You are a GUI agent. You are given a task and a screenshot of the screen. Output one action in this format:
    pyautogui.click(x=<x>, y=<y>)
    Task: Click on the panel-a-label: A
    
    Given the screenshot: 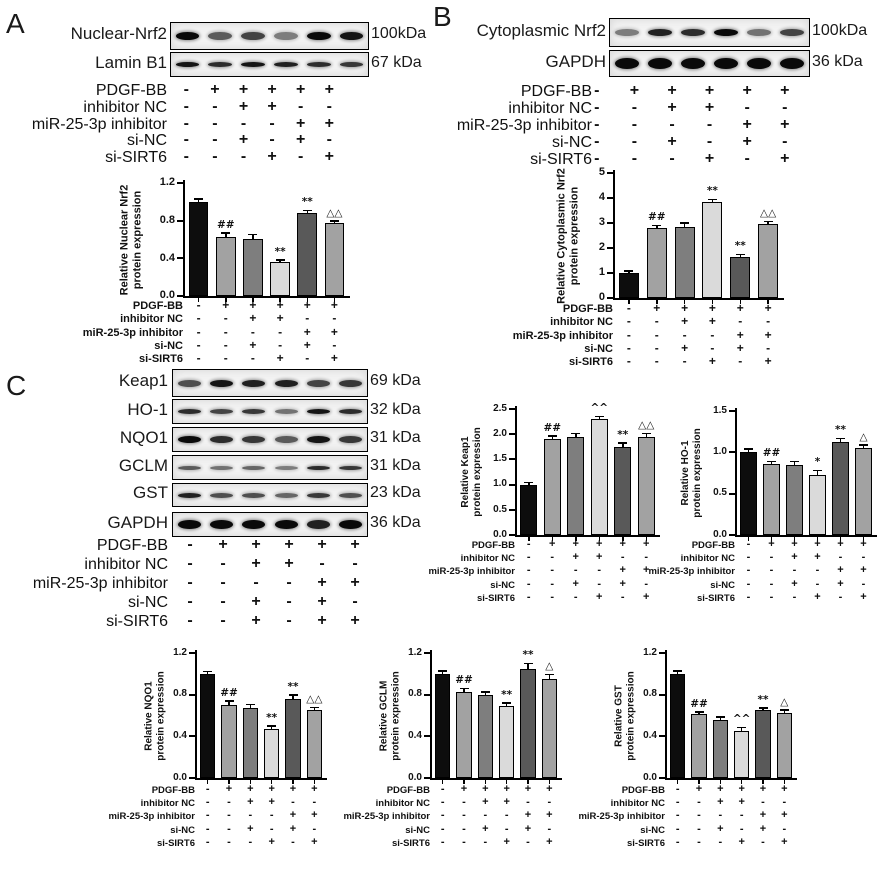 What is the action you would take?
    pyautogui.click(x=15, y=23)
    